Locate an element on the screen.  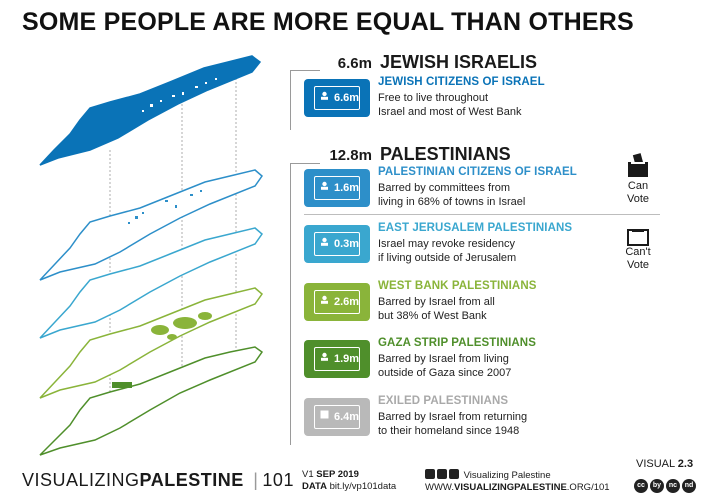
card-desc-line: to their homeland since 1948 is located at coordinates (449, 431).